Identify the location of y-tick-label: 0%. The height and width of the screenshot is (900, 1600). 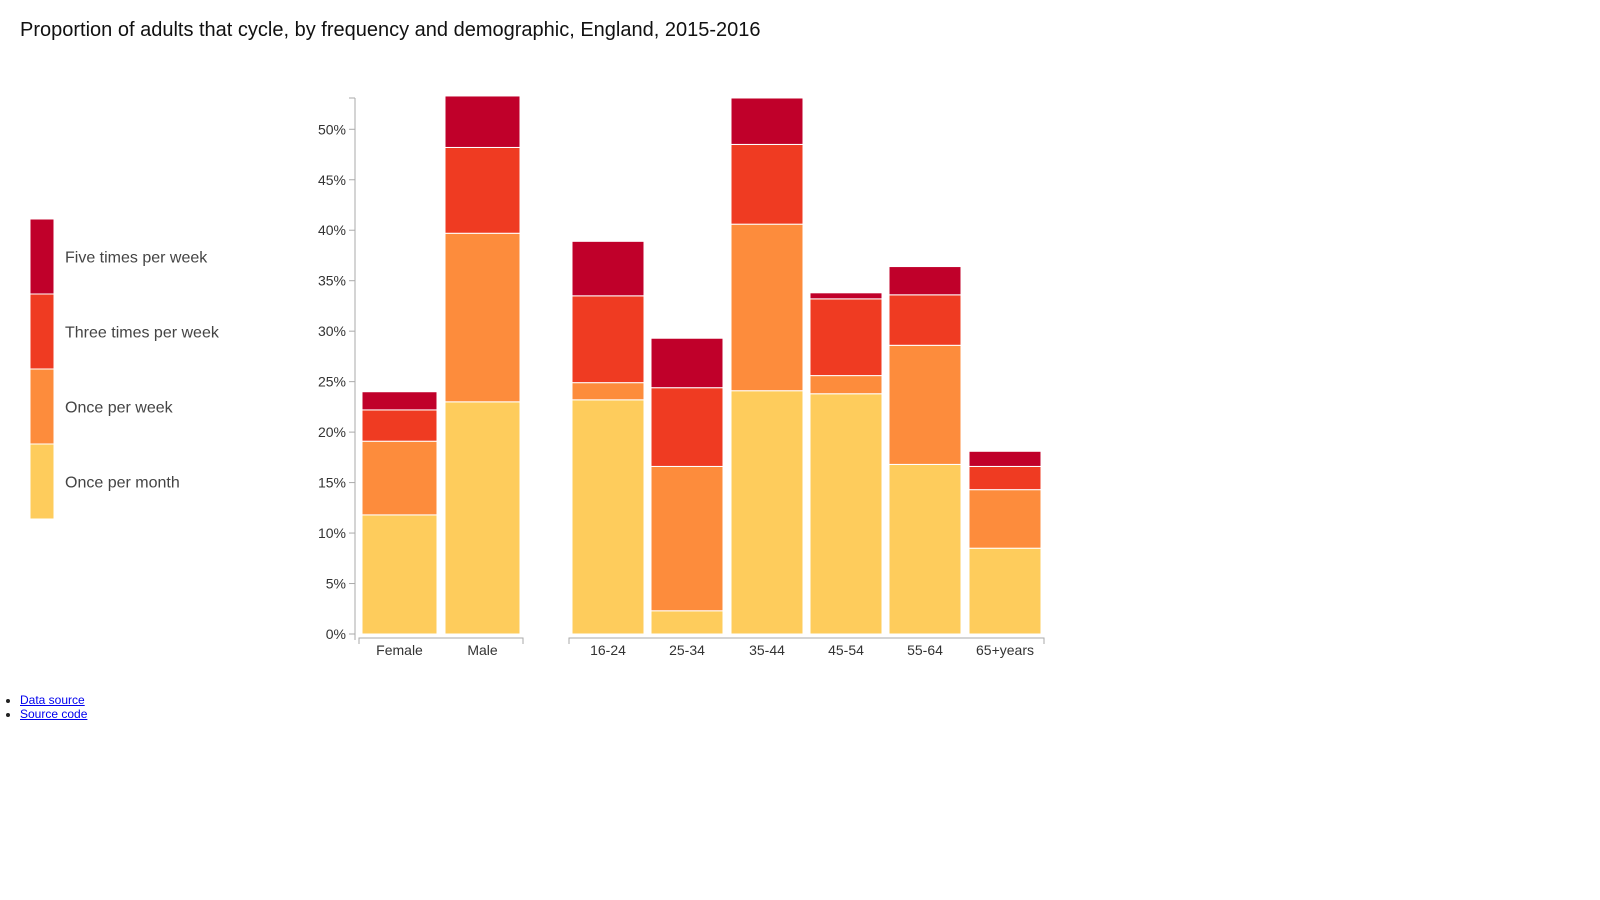
(336, 634).